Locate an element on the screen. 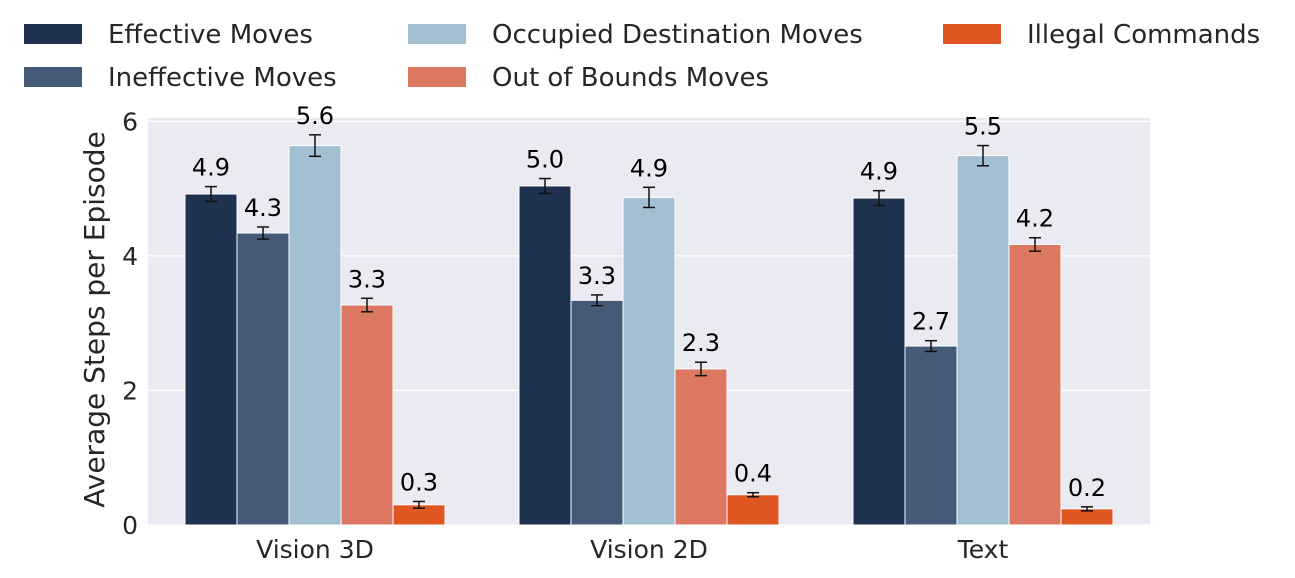 Image resolution: width=1295 pixels, height=578 pixels. y-tick-label: 0 is located at coordinates (130, 525).